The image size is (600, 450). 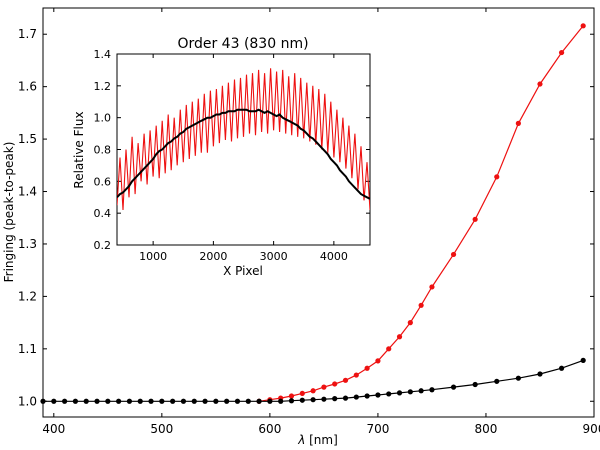 What do you see at coordinates (321, 440) in the screenshot?
I see `x-axis-unit: [nm]` at bounding box center [321, 440].